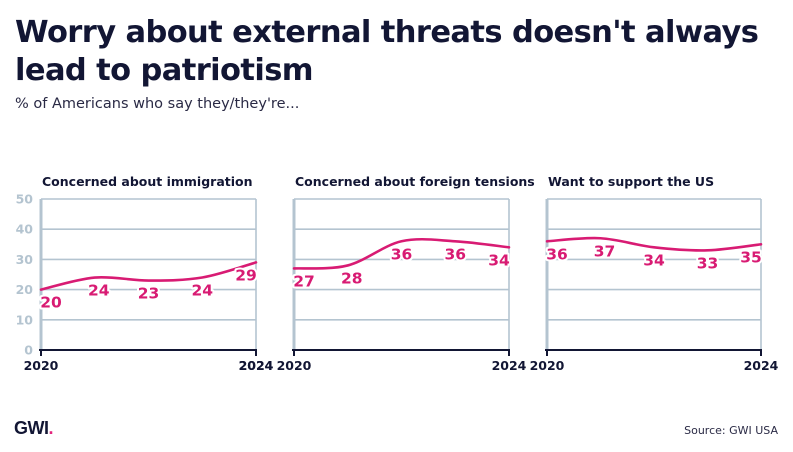  What do you see at coordinates (605, 251) in the screenshot?
I see `data-label: 37` at bounding box center [605, 251].